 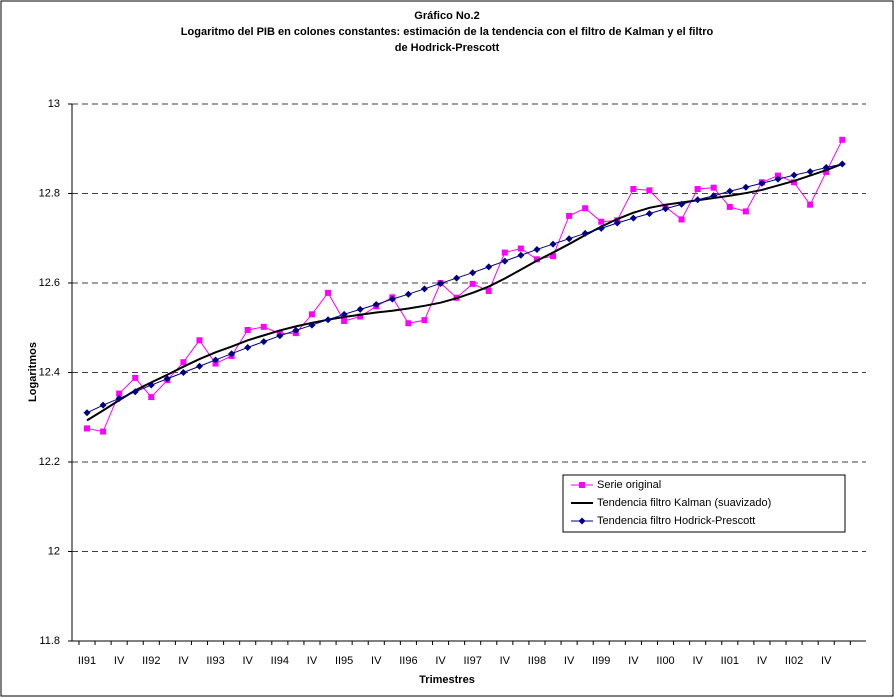 I want to click on y-axis-label: Logaritmos, so click(x=33, y=372).